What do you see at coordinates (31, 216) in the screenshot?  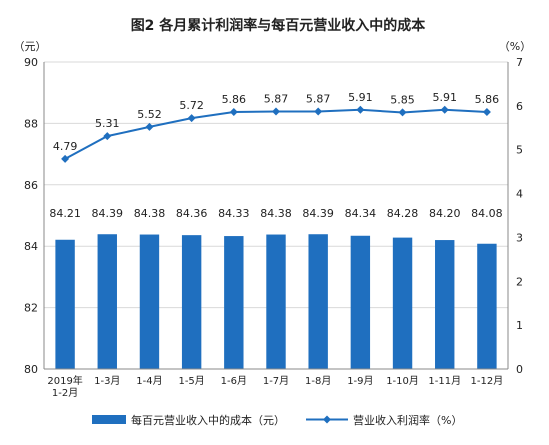 I see `left-axis-ticks: 80 82 84 86 88 90` at bounding box center [31, 216].